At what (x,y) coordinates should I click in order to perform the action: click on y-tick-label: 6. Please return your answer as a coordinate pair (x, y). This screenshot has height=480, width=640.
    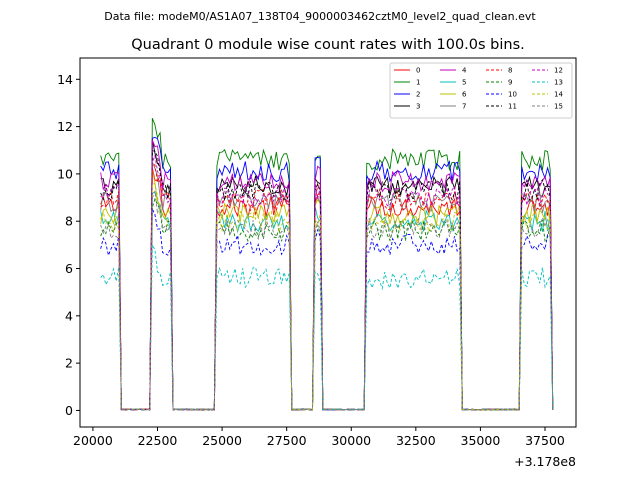
    Looking at the image, I should click on (69, 268).